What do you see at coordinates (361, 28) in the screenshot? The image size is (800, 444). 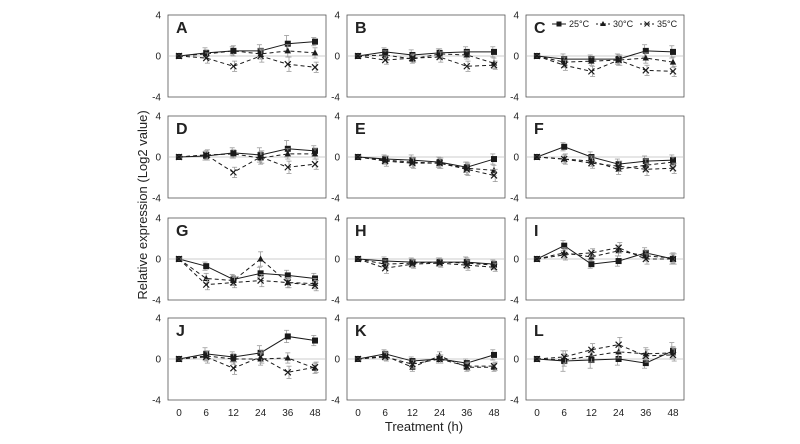 I see `panel-letter: B` at bounding box center [361, 28].